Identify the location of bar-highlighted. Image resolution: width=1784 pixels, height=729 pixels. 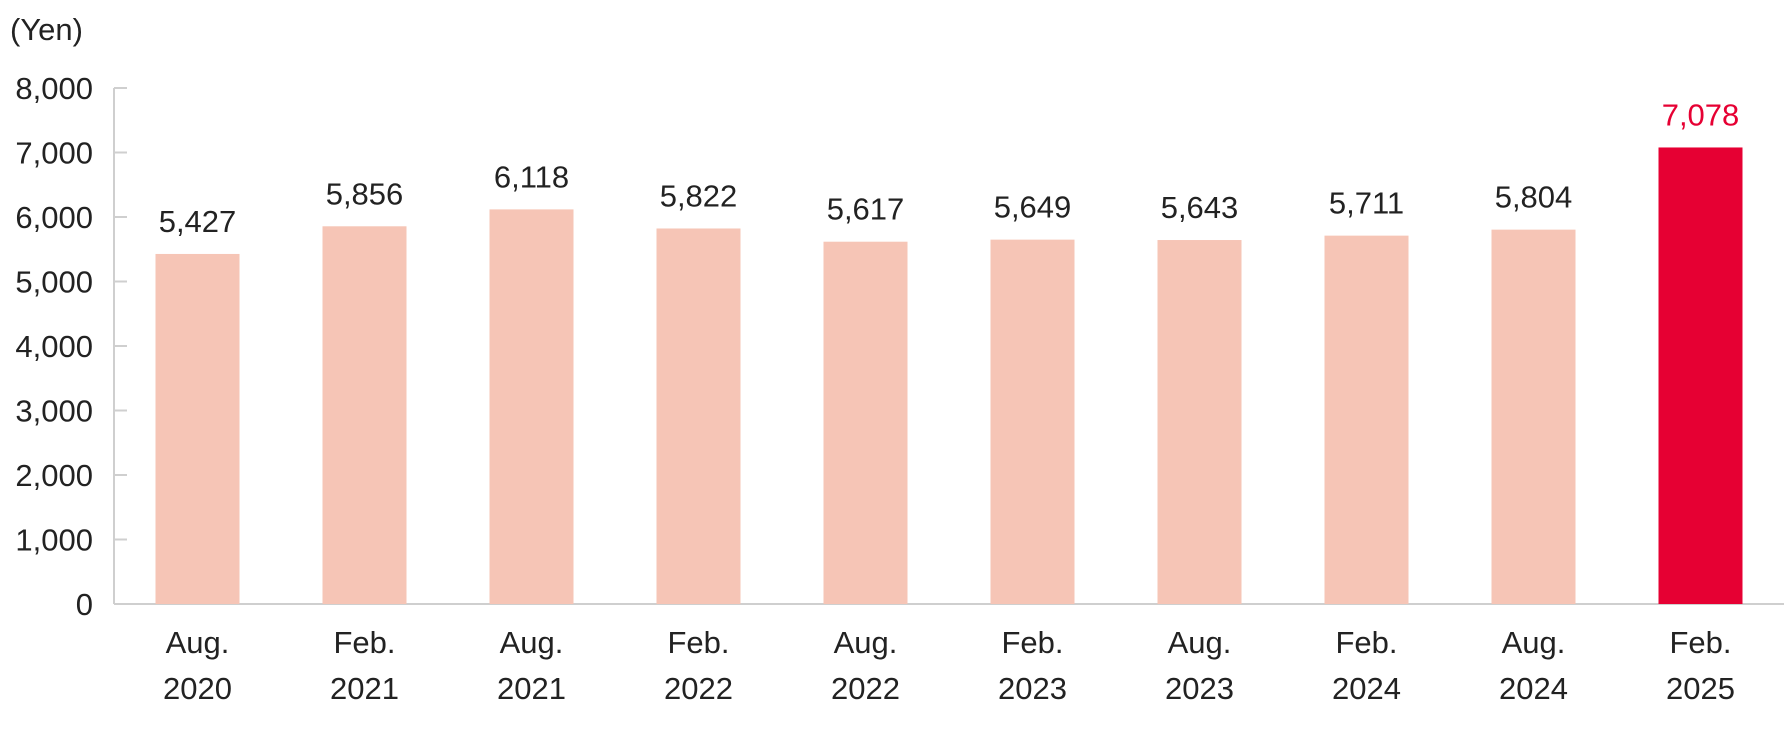
(1700, 375).